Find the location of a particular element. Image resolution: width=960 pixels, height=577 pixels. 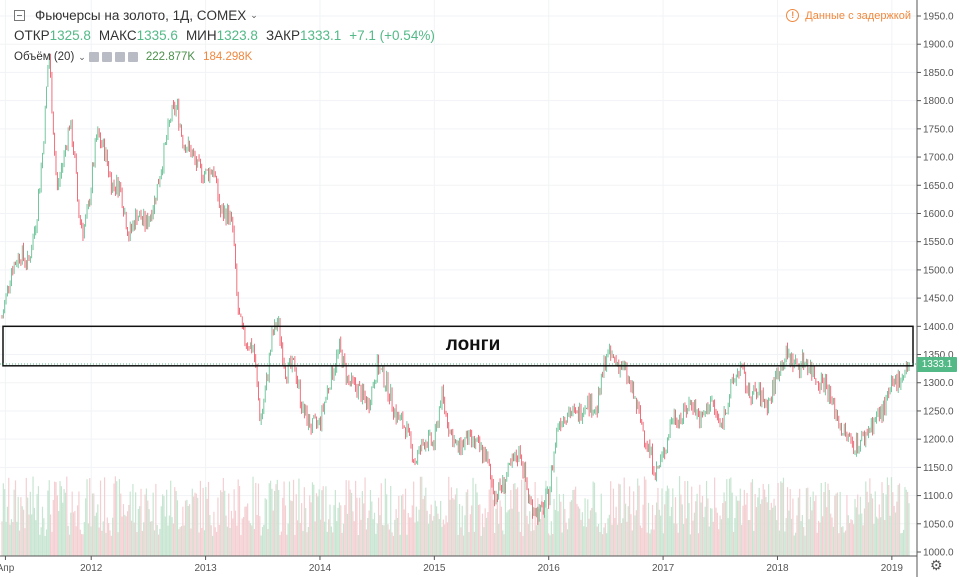

delay-notice: ! Данные с задержкой is located at coordinates (848, 15).